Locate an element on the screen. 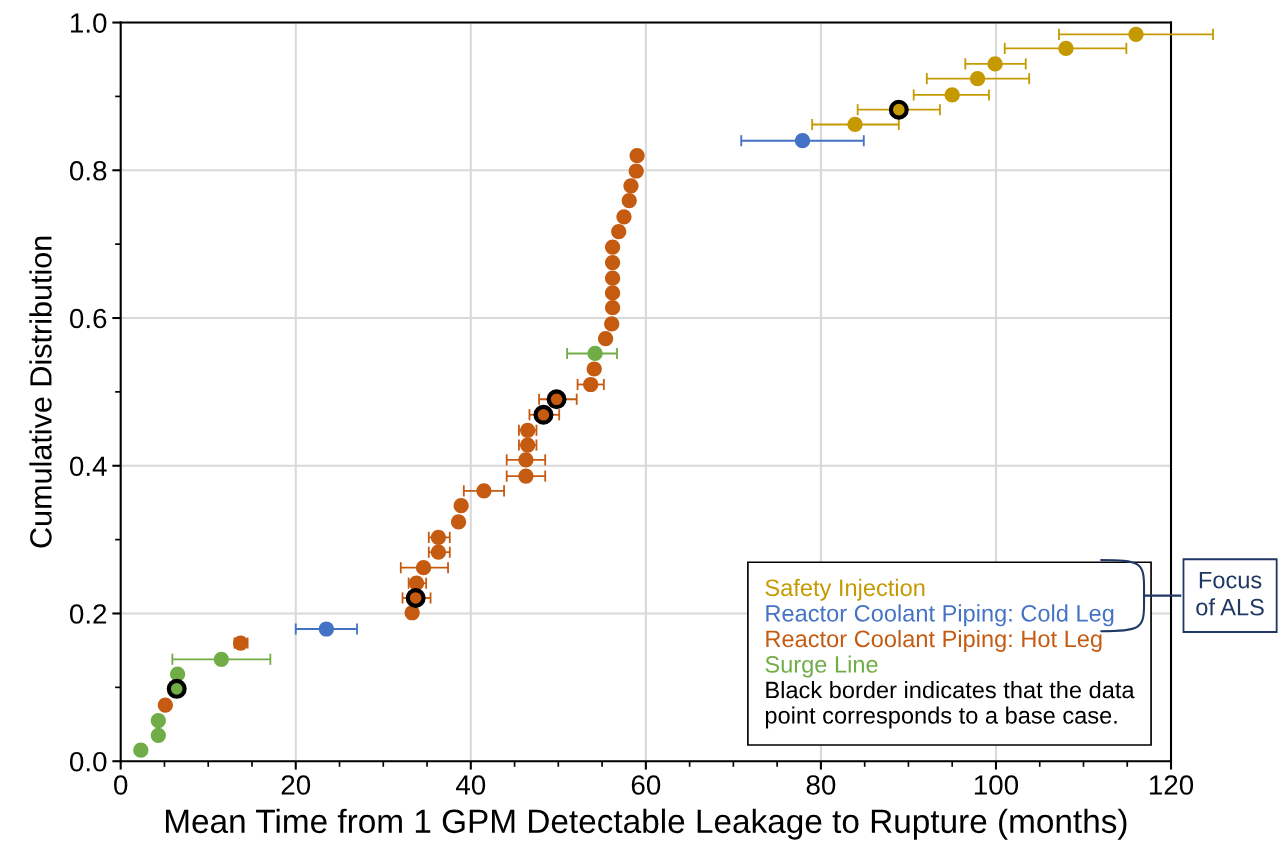 Image resolution: width=1284 pixels, height=867 pixels. x-tick-label: 20 is located at coordinates (296, 785).